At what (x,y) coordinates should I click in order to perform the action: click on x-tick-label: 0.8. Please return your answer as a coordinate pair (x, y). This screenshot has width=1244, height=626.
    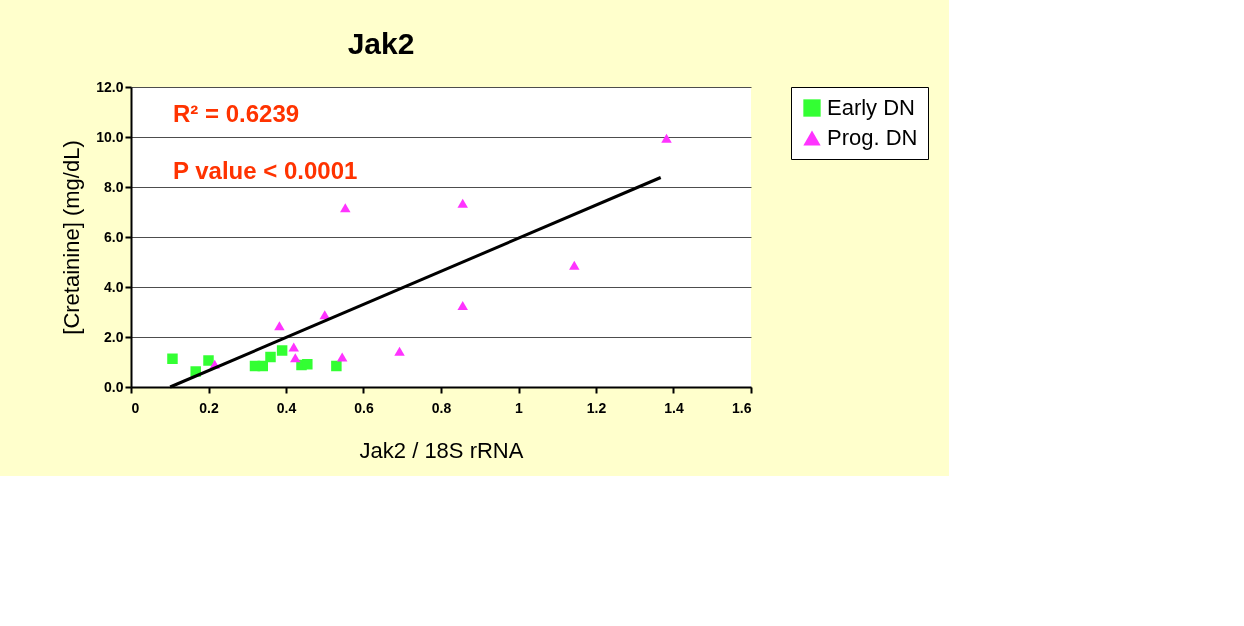
    Looking at the image, I should click on (441, 407).